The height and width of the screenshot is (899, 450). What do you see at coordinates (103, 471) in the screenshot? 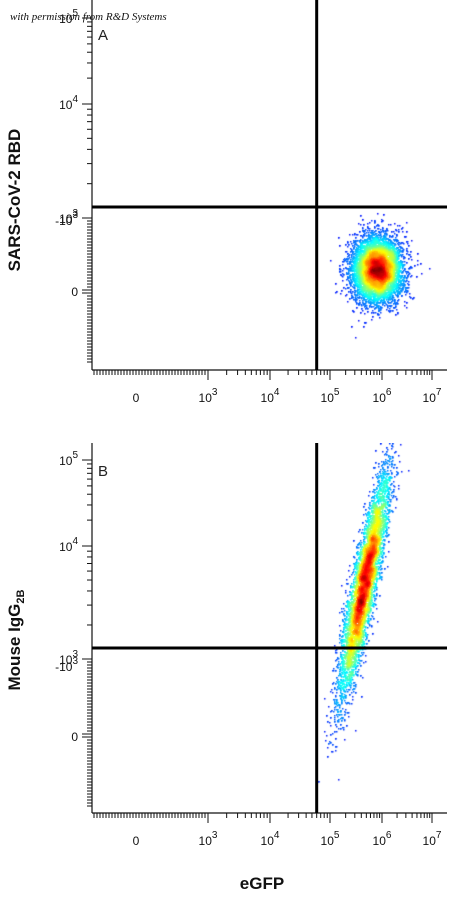
I see `panel-b-label: B` at bounding box center [103, 471].